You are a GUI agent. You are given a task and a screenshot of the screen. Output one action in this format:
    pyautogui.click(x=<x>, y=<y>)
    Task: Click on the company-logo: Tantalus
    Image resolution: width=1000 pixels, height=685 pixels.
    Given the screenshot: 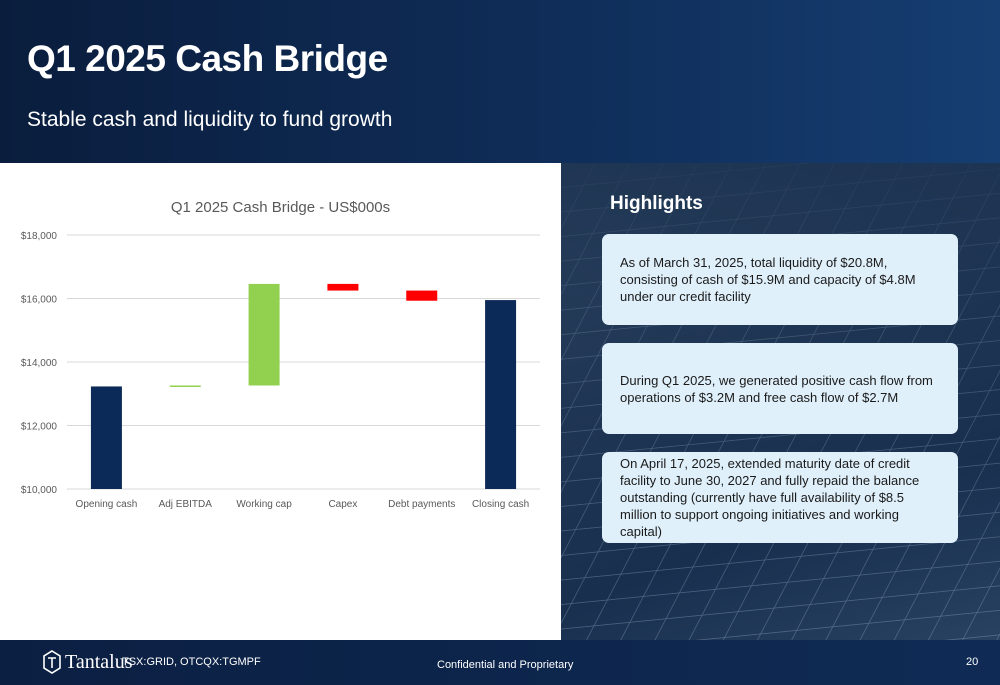 What is the action you would take?
    pyautogui.click(x=87, y=662)
    